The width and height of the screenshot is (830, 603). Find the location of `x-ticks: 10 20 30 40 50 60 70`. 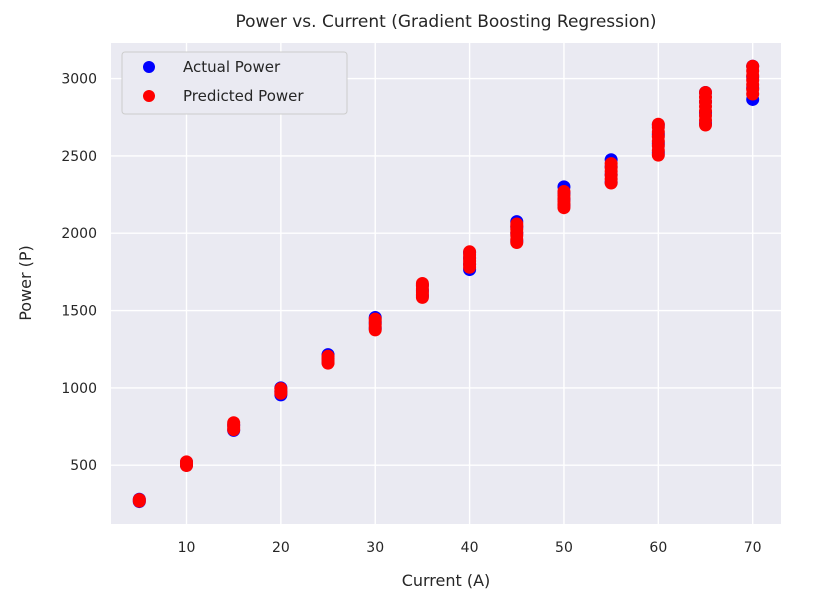

x-ticks: 10 20 30 40 50 60 70 is located at coordinates (470, 548).